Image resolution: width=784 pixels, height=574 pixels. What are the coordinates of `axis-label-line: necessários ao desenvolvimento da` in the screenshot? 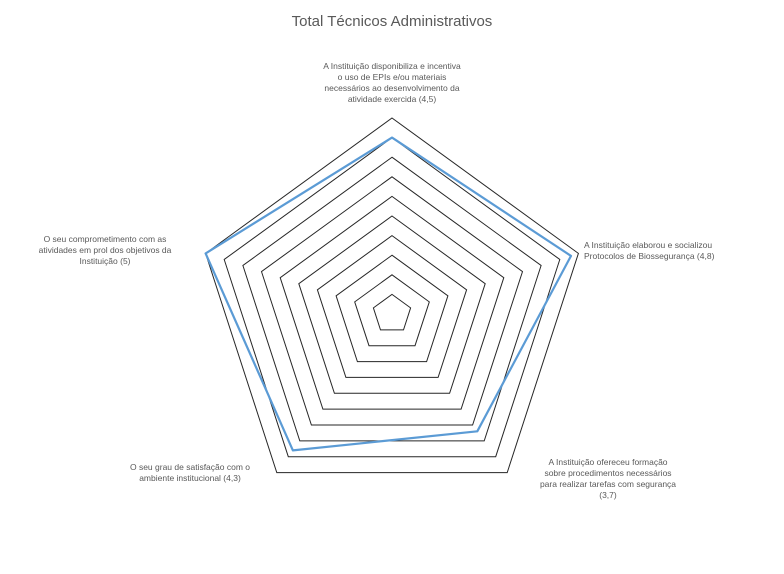 It's located at (391, 88).